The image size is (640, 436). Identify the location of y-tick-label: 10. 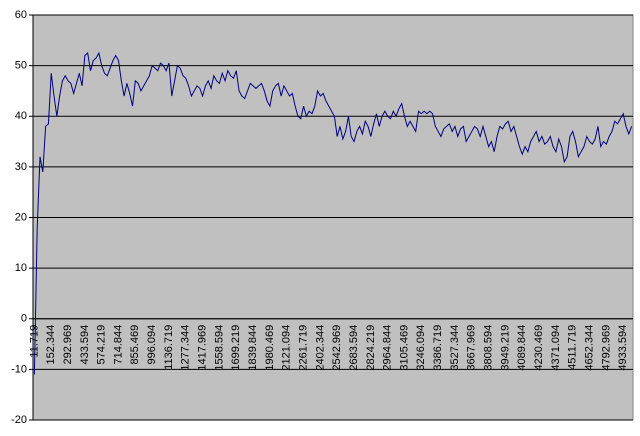
(21, 268).